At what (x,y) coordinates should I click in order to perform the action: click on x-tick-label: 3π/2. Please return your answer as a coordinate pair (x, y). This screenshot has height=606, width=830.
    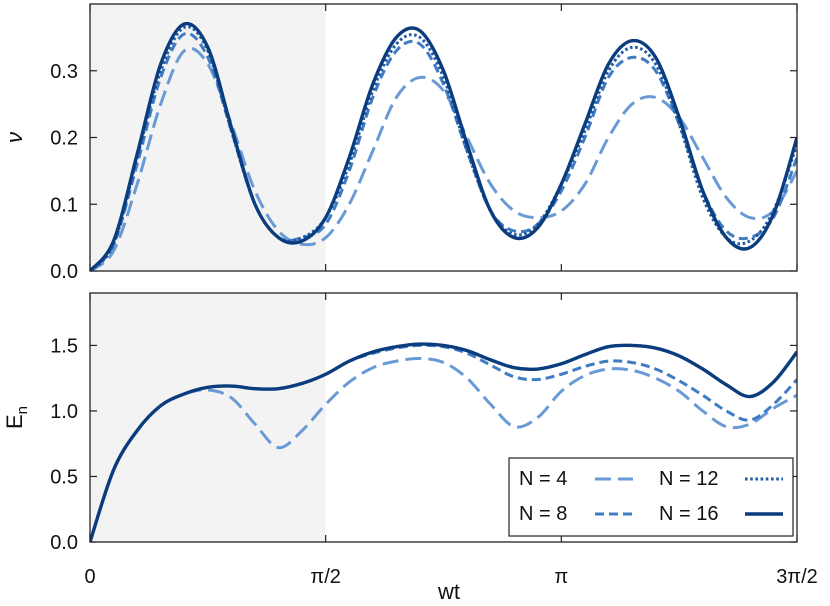
    Looking at the image, I should click on (797, 577).